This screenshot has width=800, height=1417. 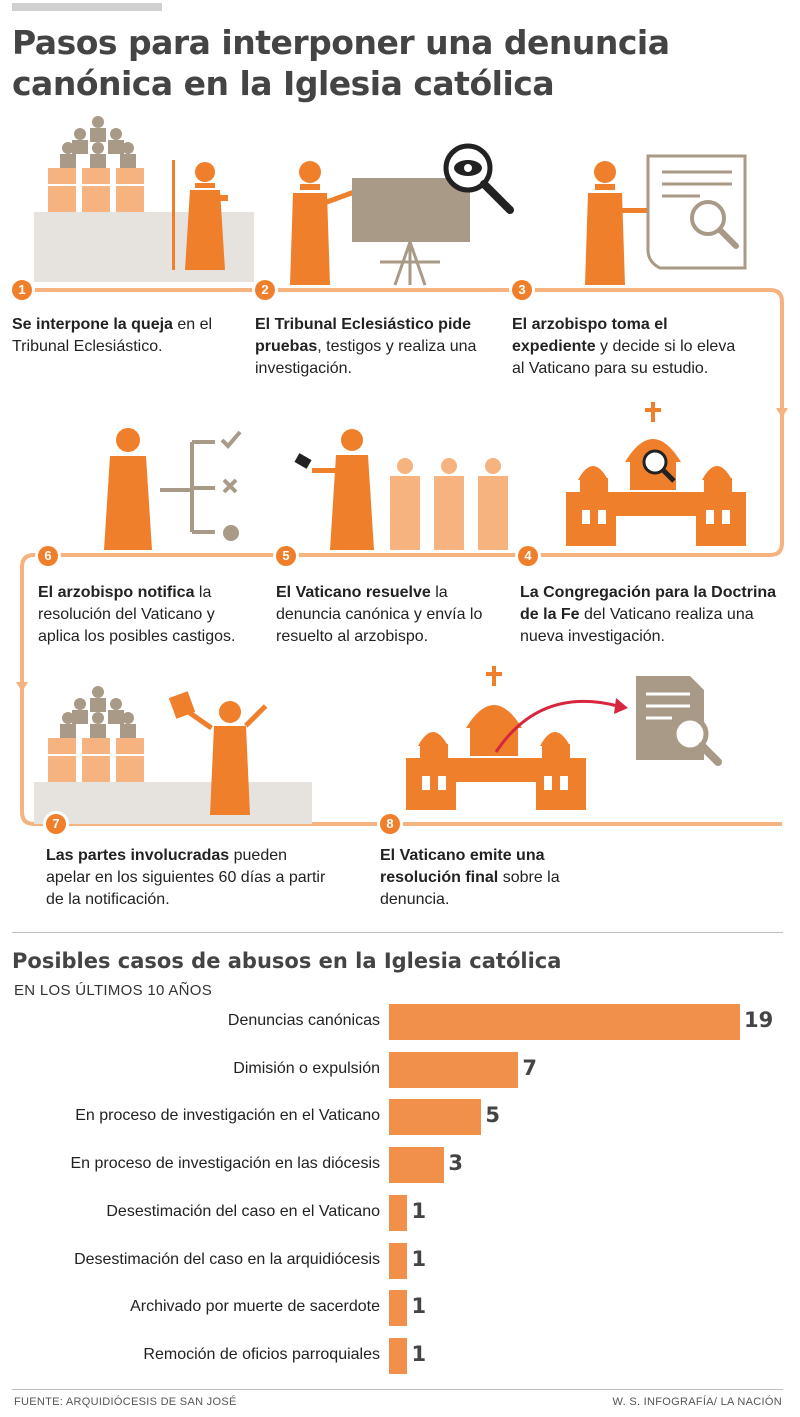 What do you see at coordinates (470, 888) in the screenshot?
I see `step-8-rest: sobre la denuncia.` at bounding box center [470, 888].